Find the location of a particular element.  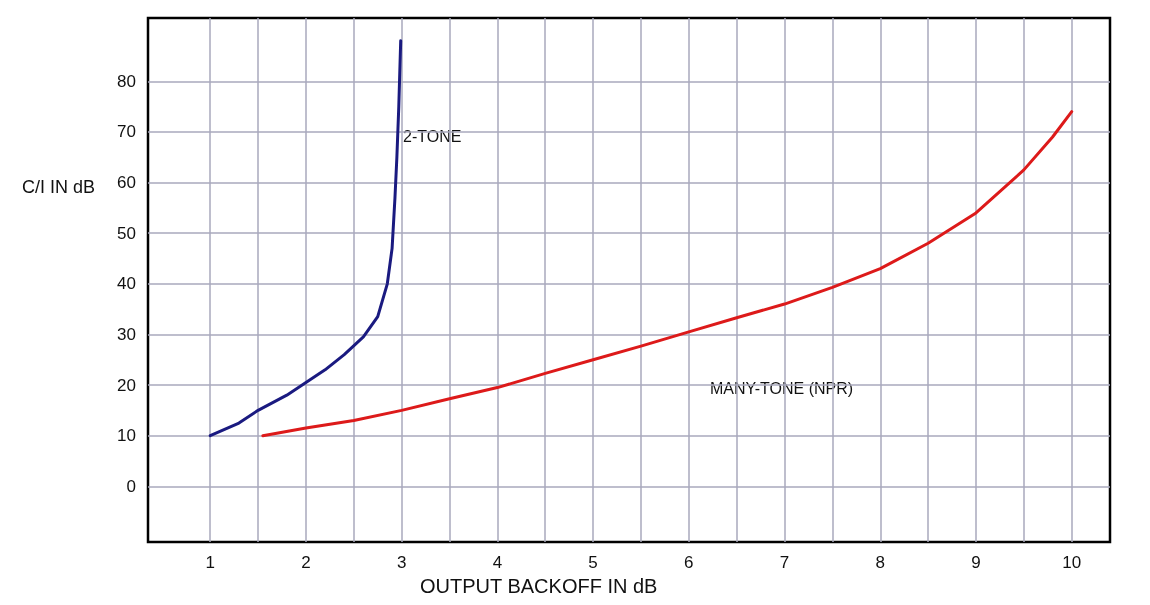

y-axis-title: C/I IN dB is located at coordinates (59, 187).